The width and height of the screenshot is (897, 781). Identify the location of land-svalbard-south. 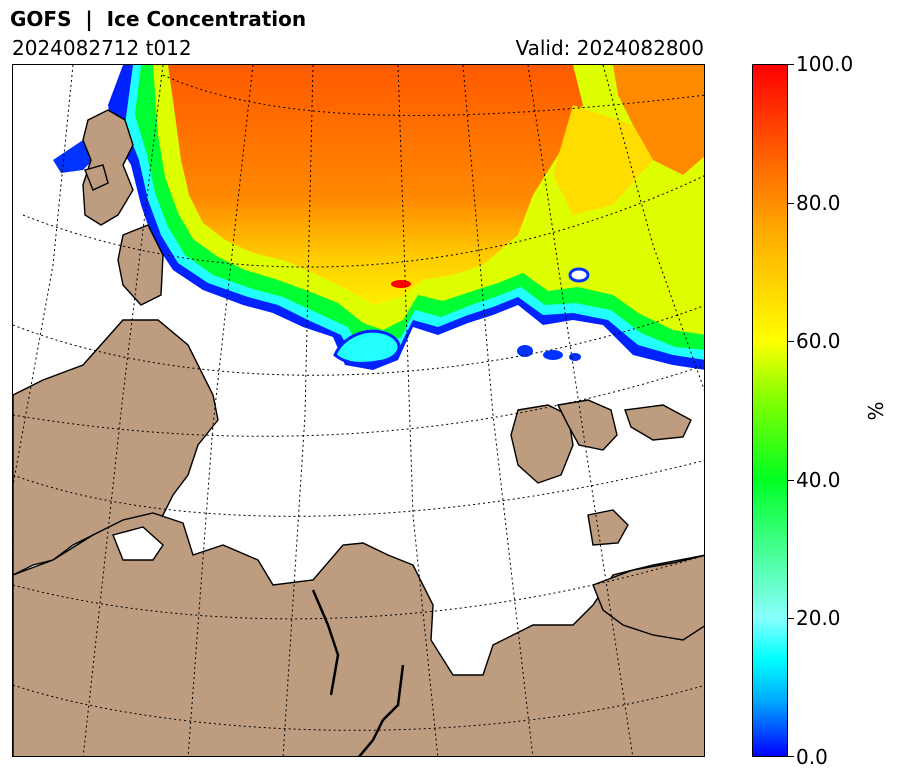
(140, 265).